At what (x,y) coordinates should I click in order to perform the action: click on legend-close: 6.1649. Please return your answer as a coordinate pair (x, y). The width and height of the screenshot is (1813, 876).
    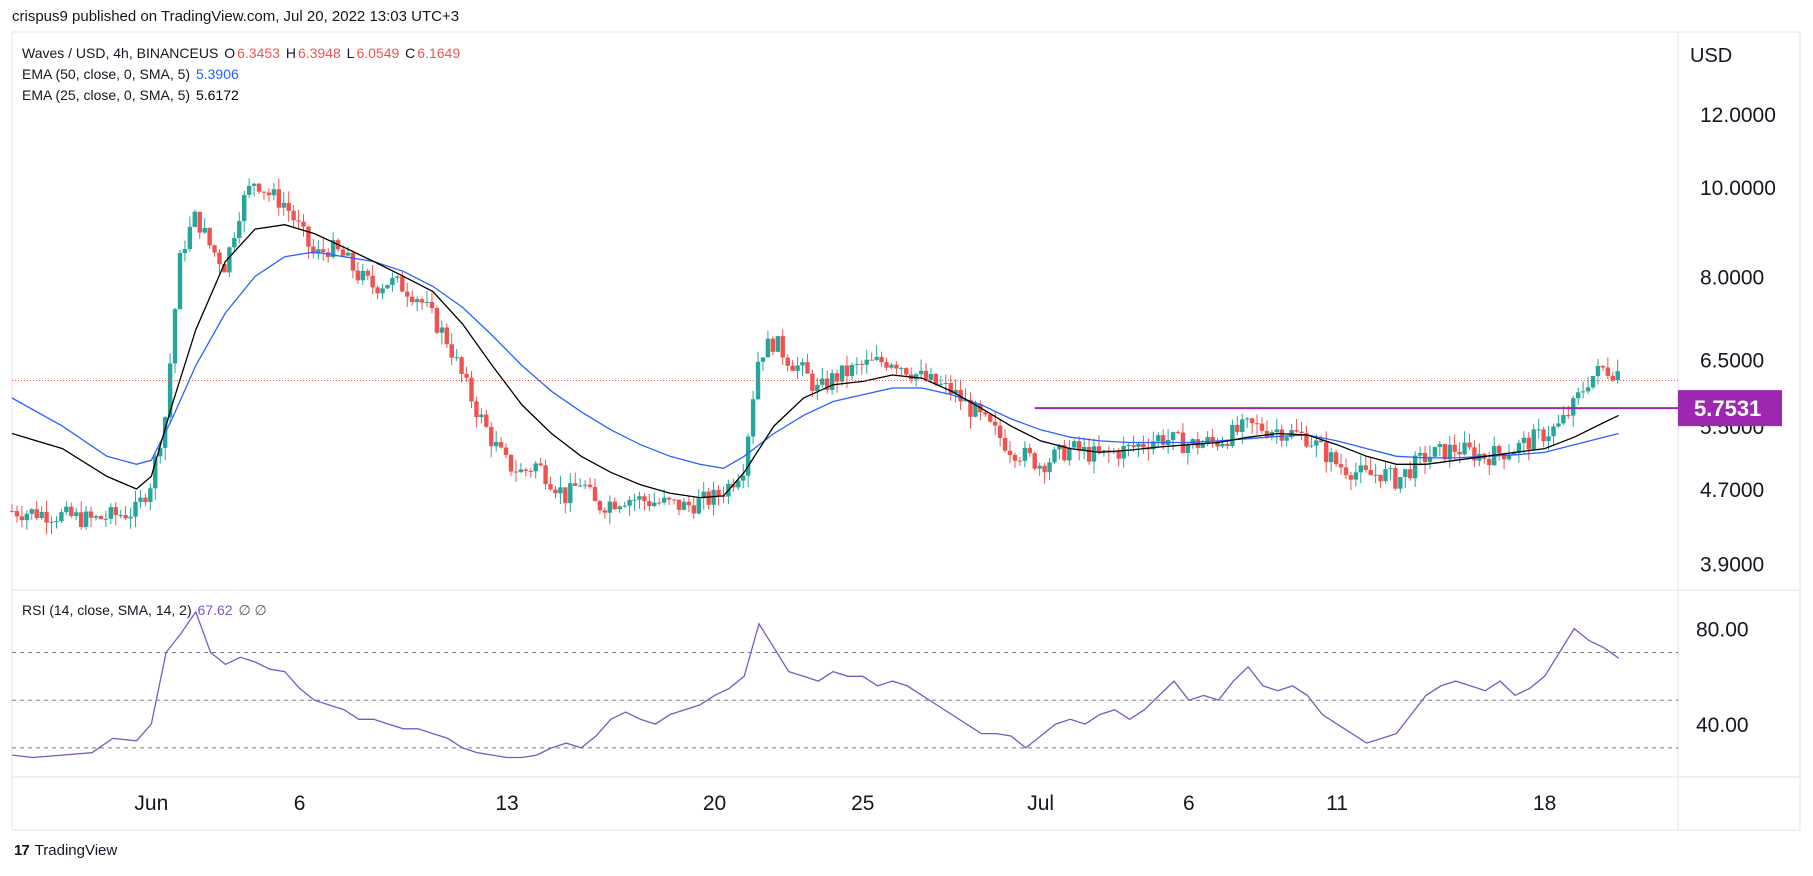
    Looking at the image, I should click on (439, 53).